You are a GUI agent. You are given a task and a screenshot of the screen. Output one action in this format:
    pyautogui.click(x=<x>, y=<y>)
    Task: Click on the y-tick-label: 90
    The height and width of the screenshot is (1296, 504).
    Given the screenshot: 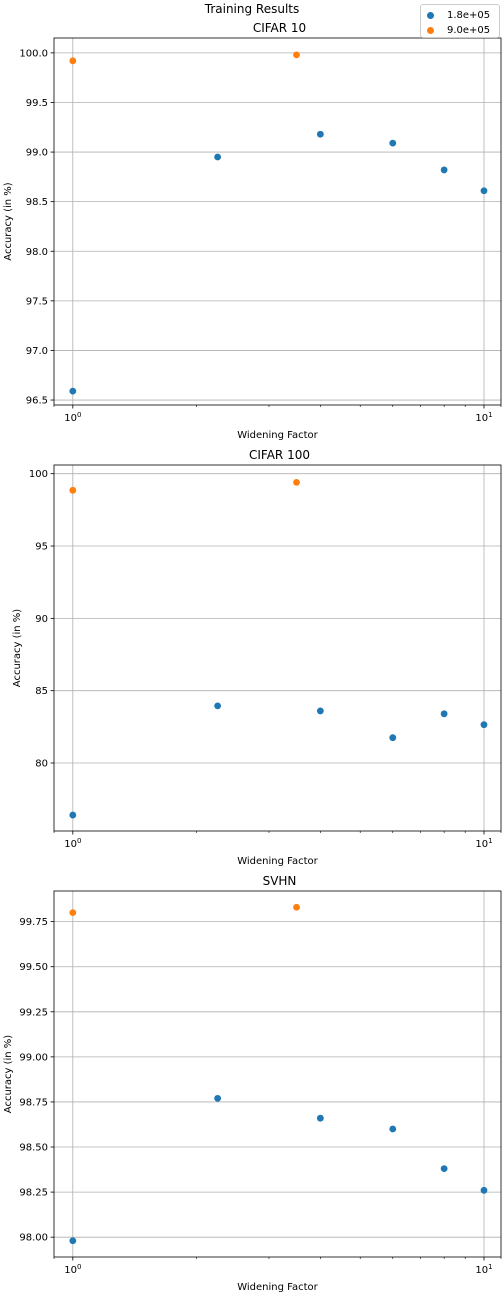 What is the action you would take?
    pyautogui.click(x=41, y=619)
    